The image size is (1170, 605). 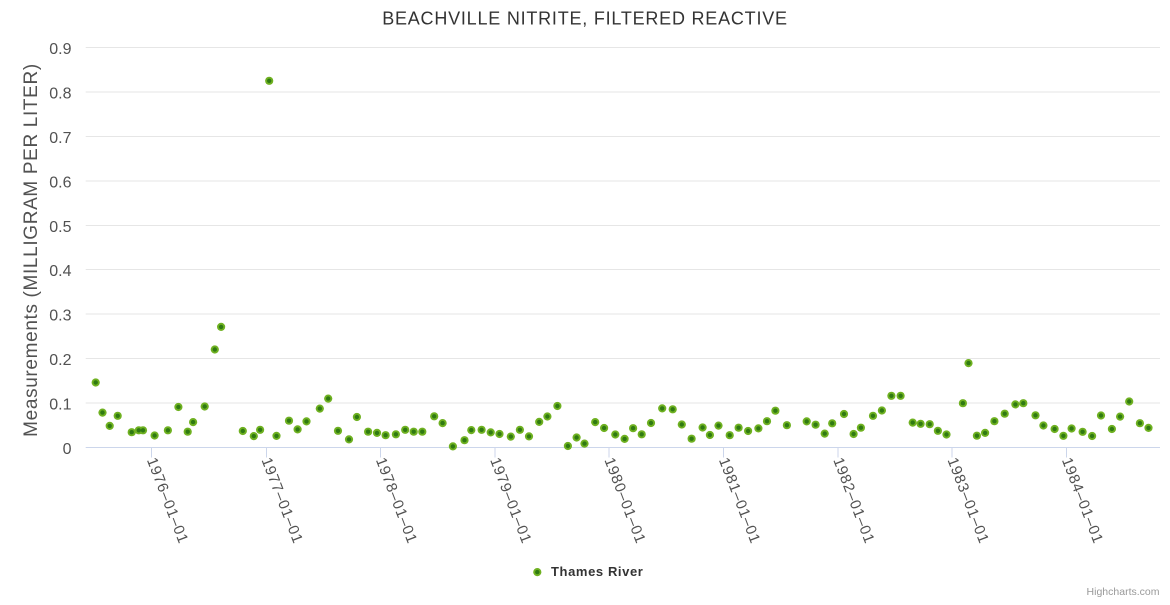 What do you see at coordinates (60, 138) in the screenshot?
I see `svg-text: 0.7` at bounding box center [60, 138].